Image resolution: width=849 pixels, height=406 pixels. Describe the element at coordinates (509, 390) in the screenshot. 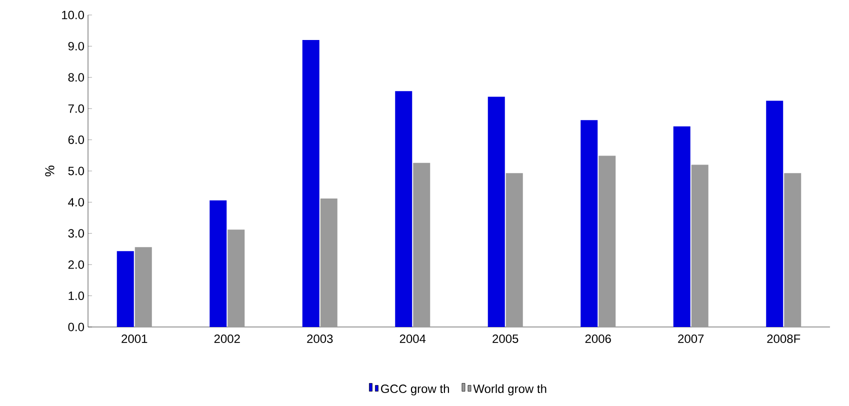

I see `legend-label: World grow th` at that location.